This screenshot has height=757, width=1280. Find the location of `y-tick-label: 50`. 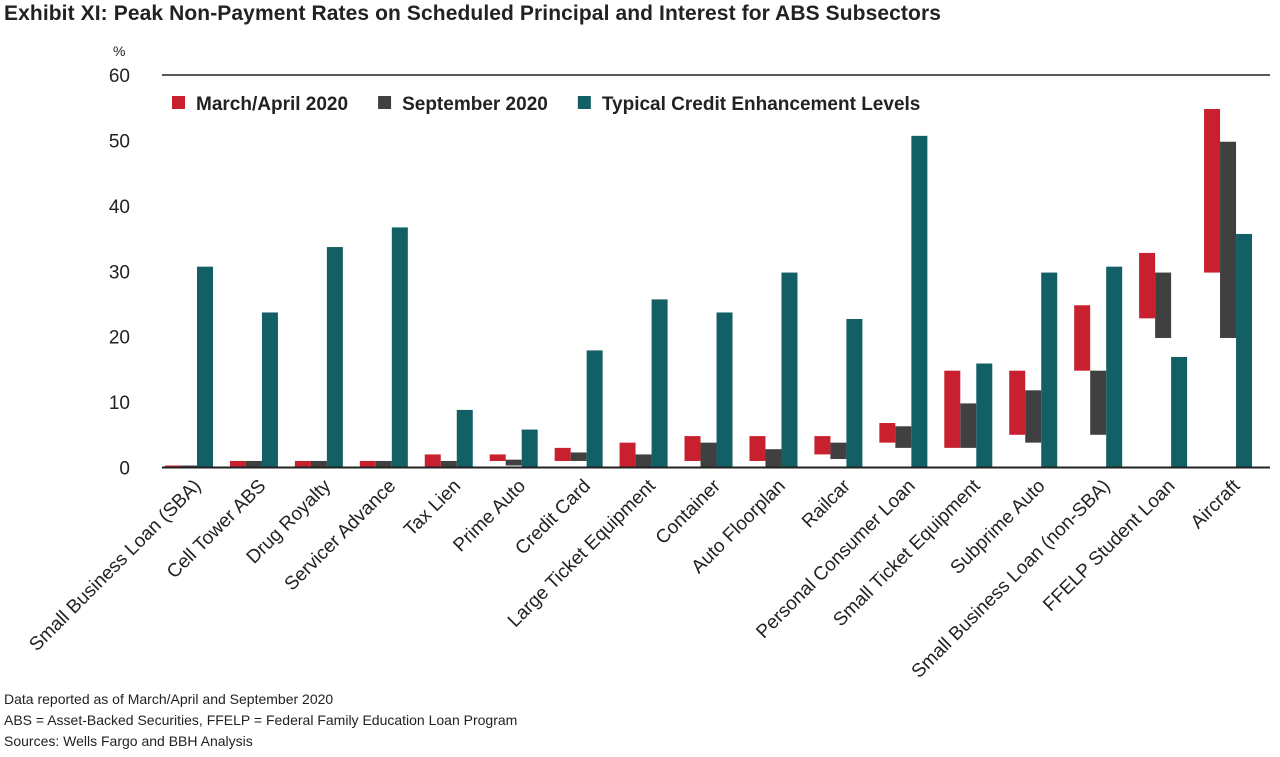

y-tick-label: 50 is located at coordinates (119, 141).